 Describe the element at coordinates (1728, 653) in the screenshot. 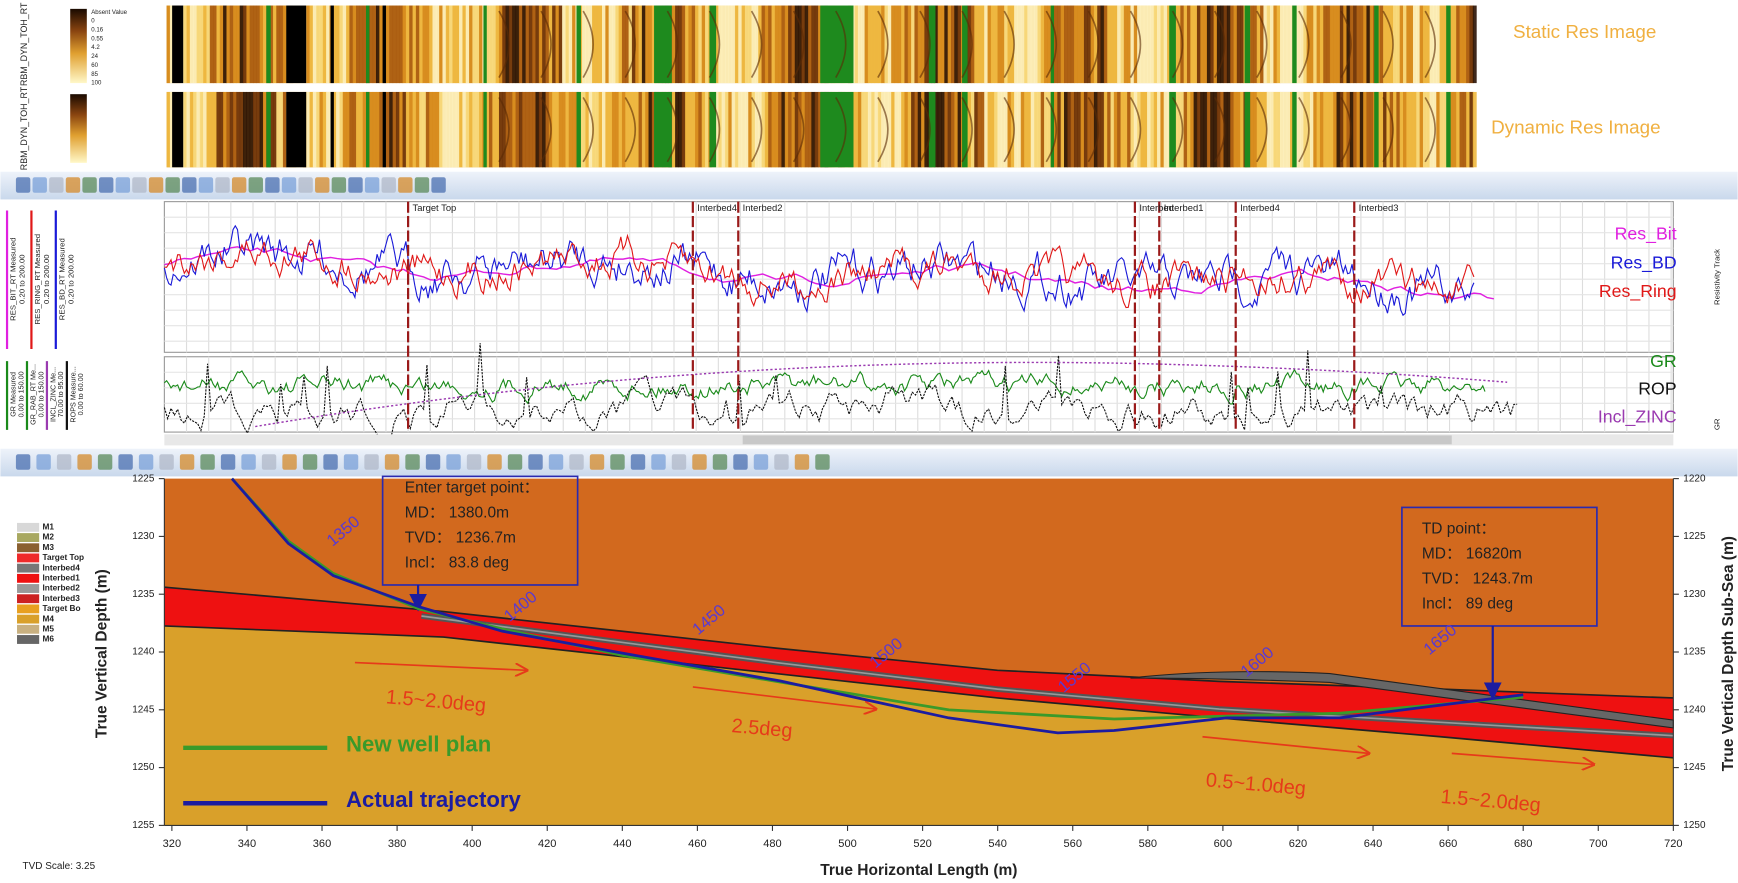

I see `y2-axis-title: True Vertical Depth Sub-Sea (m)` at that location.